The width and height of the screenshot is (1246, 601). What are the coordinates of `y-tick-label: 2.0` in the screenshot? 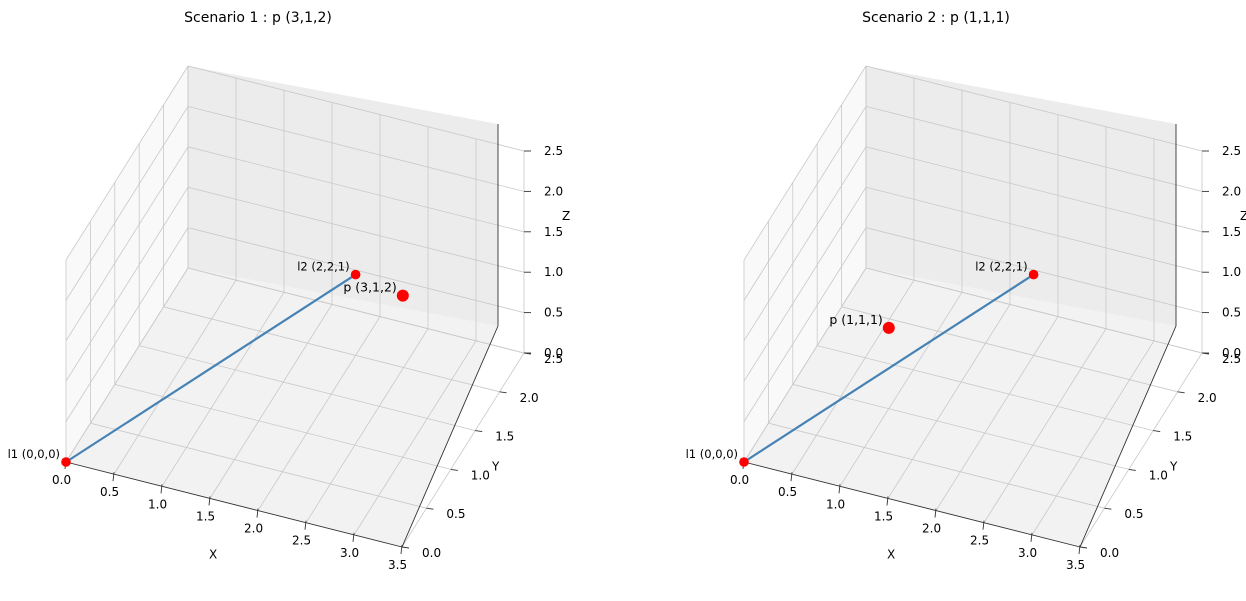 It's located at (1207, 398).